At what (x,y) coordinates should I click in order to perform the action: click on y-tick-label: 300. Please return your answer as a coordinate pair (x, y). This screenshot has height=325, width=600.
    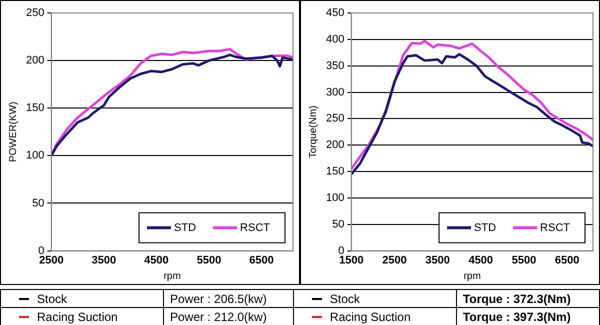
    Looking at the image, I should click on (335, 92).